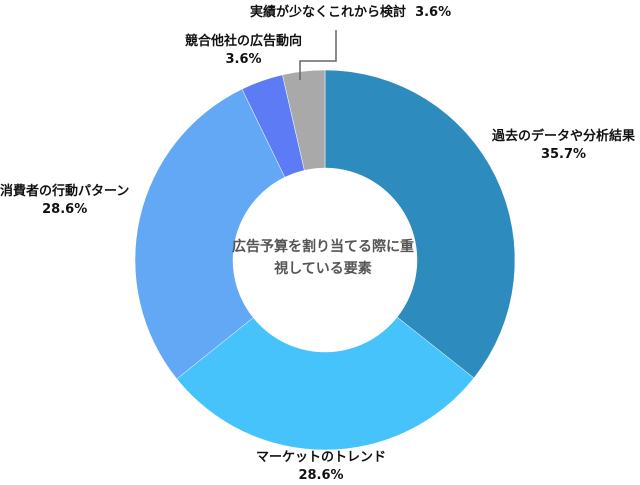 The width and height of the screenshot is (640, 485). I want to click on slice-label-text: 消費者の行動パターン, so click(65, 191).